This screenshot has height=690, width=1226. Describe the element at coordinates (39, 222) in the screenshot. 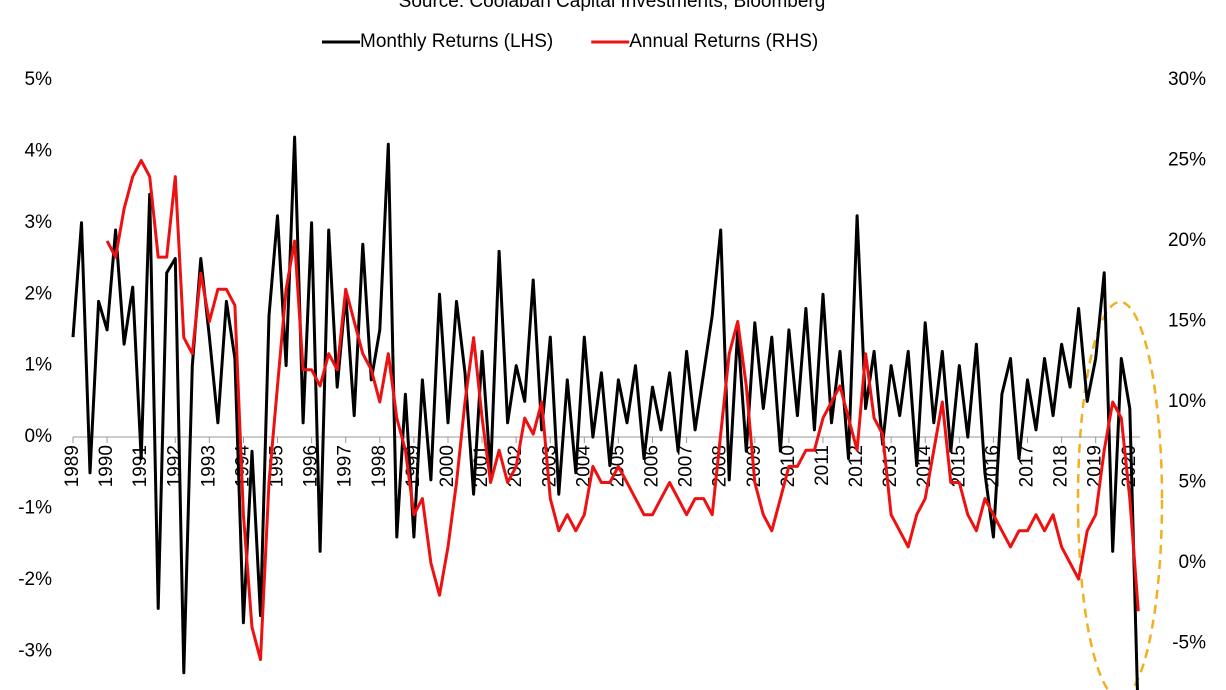

I see `y-tick-label: 3%` at that location.